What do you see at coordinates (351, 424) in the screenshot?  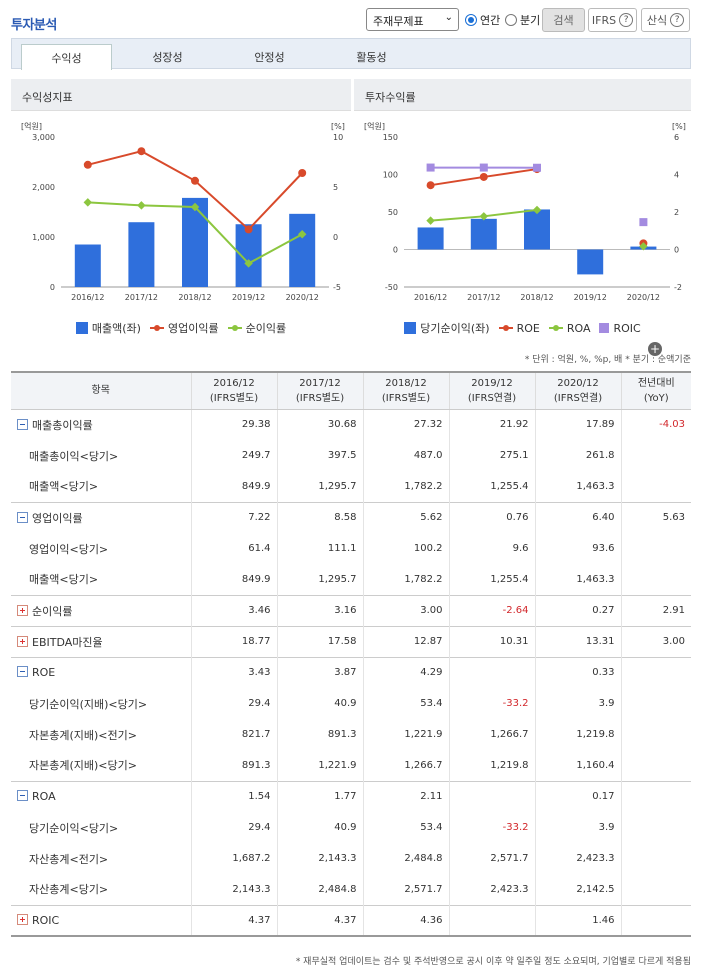 I see `table-row: 매출총이익률 29.38 30.68 27.32 21.92 17.89 -4.03` at bounding box center [351, 424].